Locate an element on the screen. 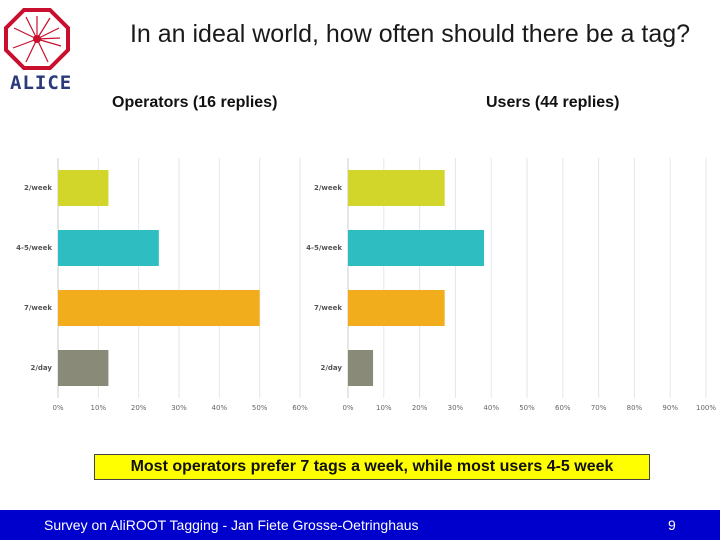 This screenshot has width=720, height=540. operators-category-label: 2/day is located at coordinates (41, 368).